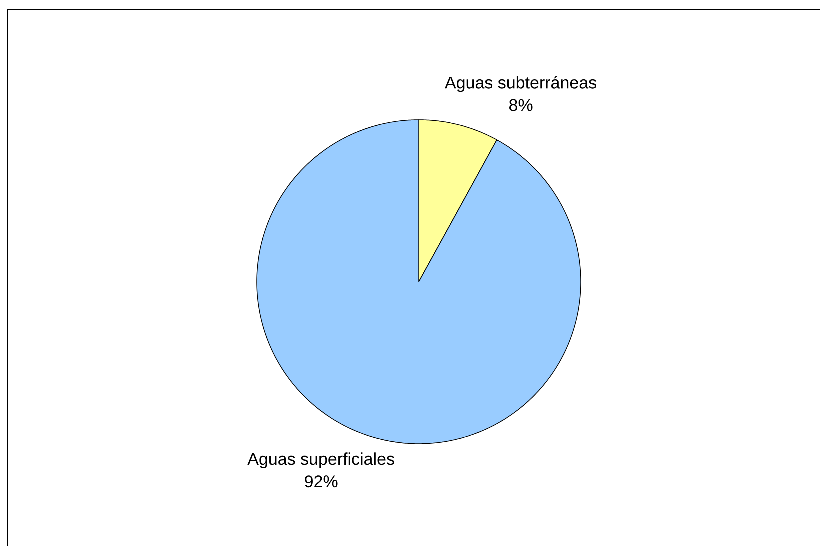 The width and height of the screenshot is (820, 546). Describe the element at coordinates (321, 482) in the screenshot. I see `data-label: 92%` at that location.